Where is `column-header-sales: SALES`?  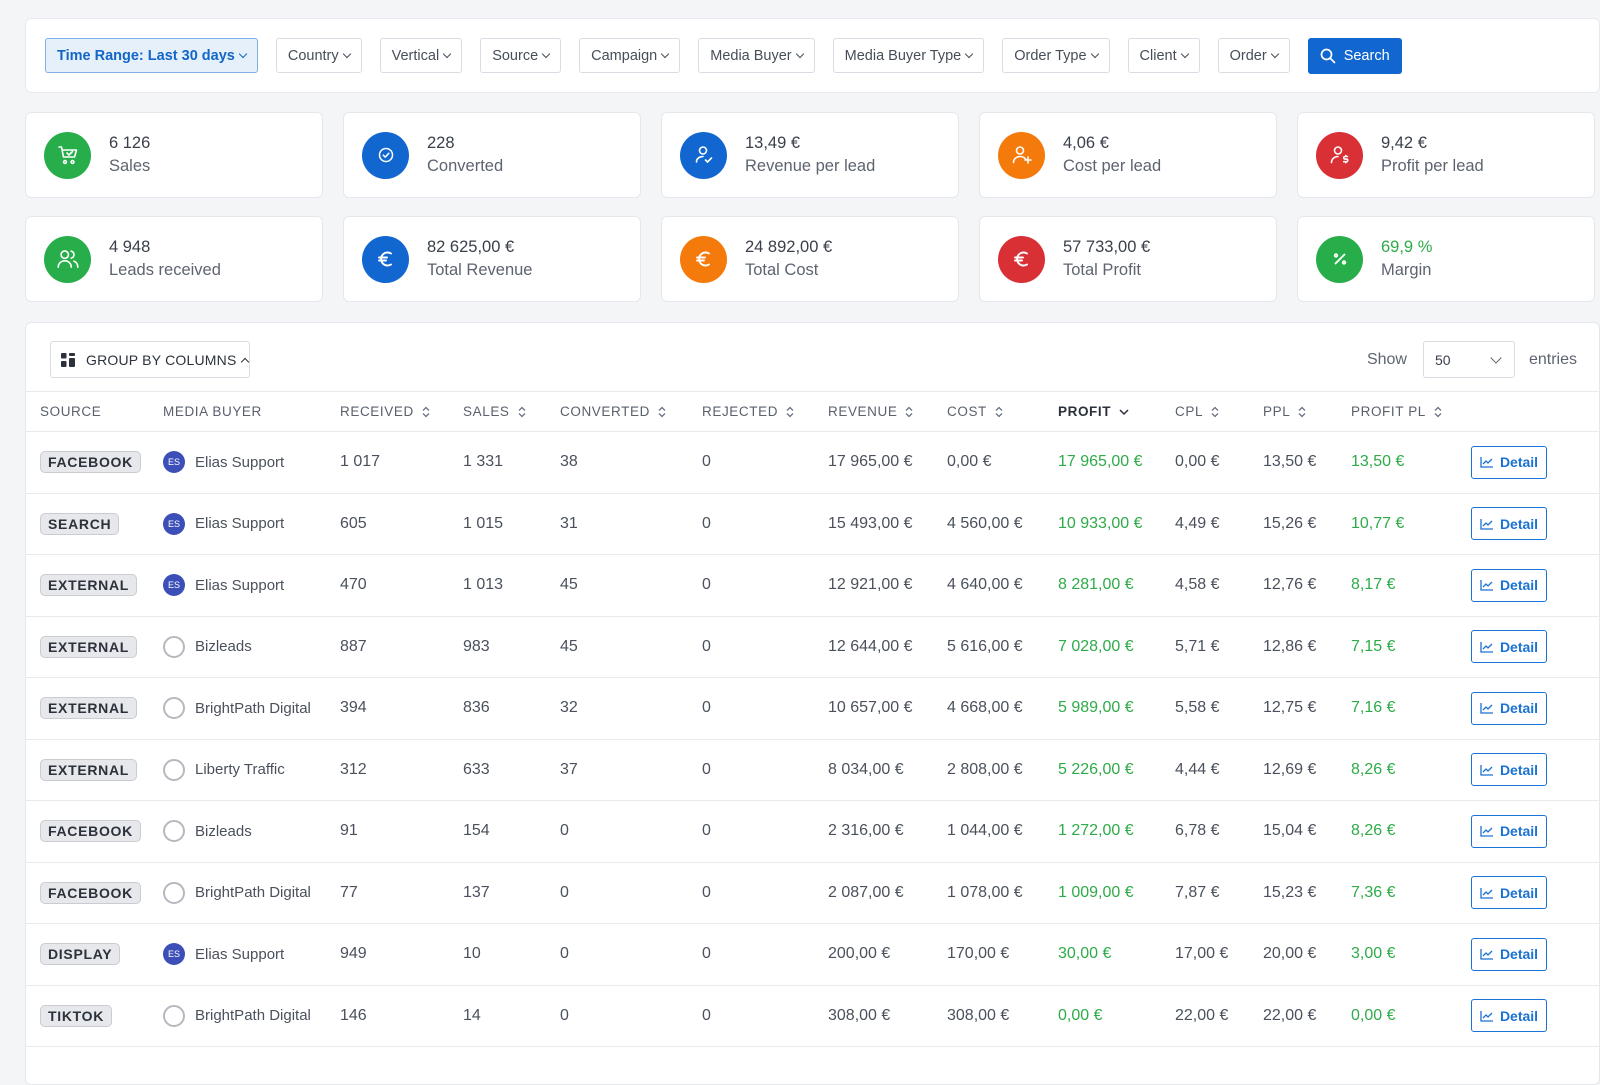 column-header-sales: SALES is located at coordinates (511, 411).